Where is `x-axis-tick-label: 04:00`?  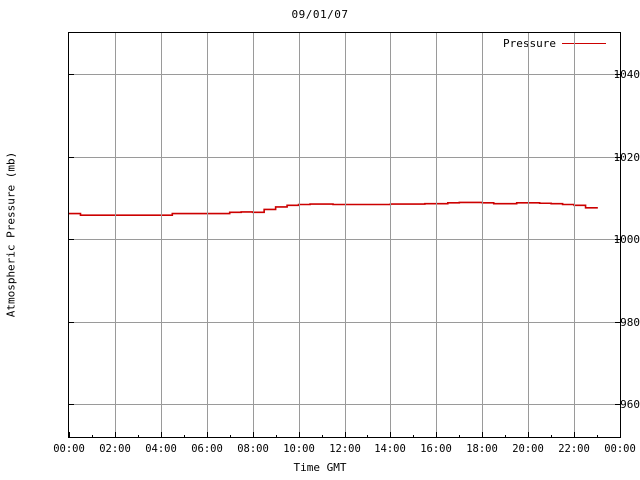
x-axis-tick-label: 04:00 is located at coordinates (161, 449).